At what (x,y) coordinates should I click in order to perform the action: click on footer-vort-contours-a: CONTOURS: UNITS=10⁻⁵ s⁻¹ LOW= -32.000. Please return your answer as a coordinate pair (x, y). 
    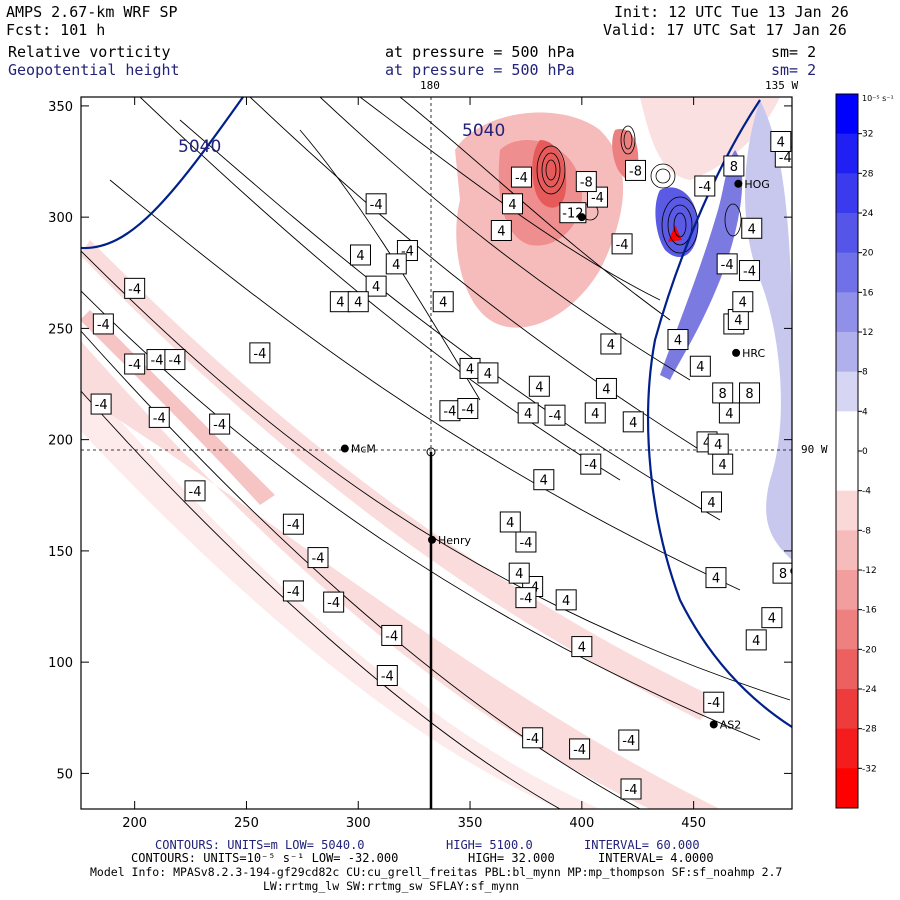
    Looking at the image, I should click on (265, 858).